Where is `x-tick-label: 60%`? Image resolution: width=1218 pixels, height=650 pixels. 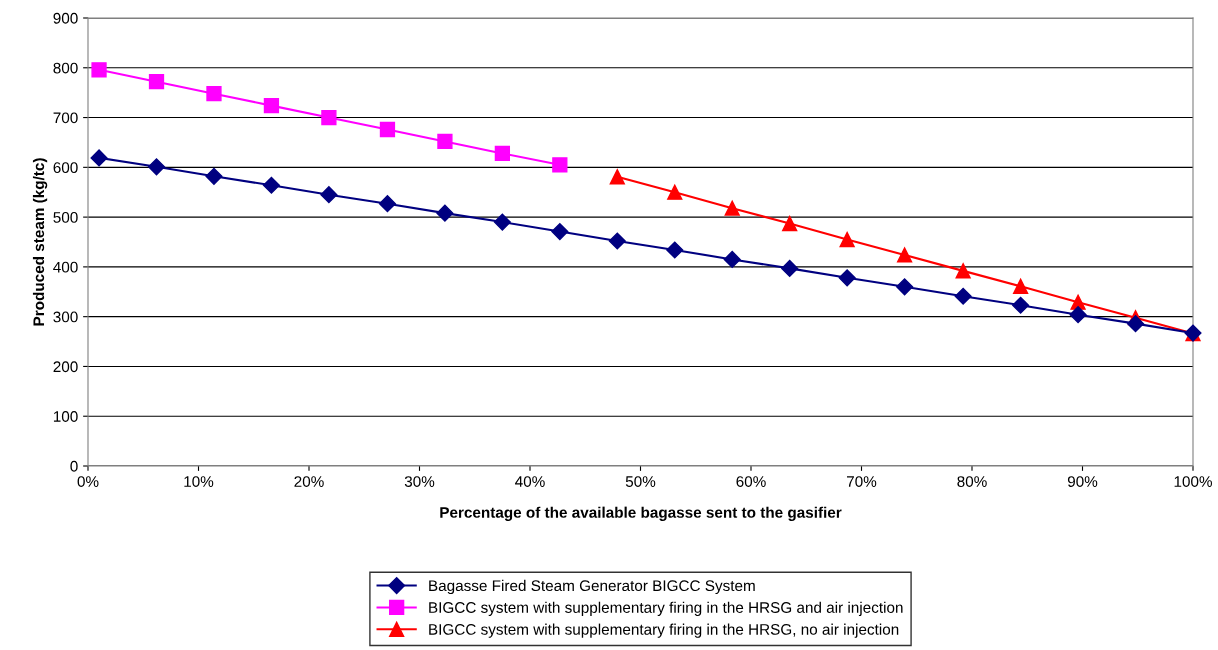
x-tick-label: 60% is located at coordinates (751, 481).